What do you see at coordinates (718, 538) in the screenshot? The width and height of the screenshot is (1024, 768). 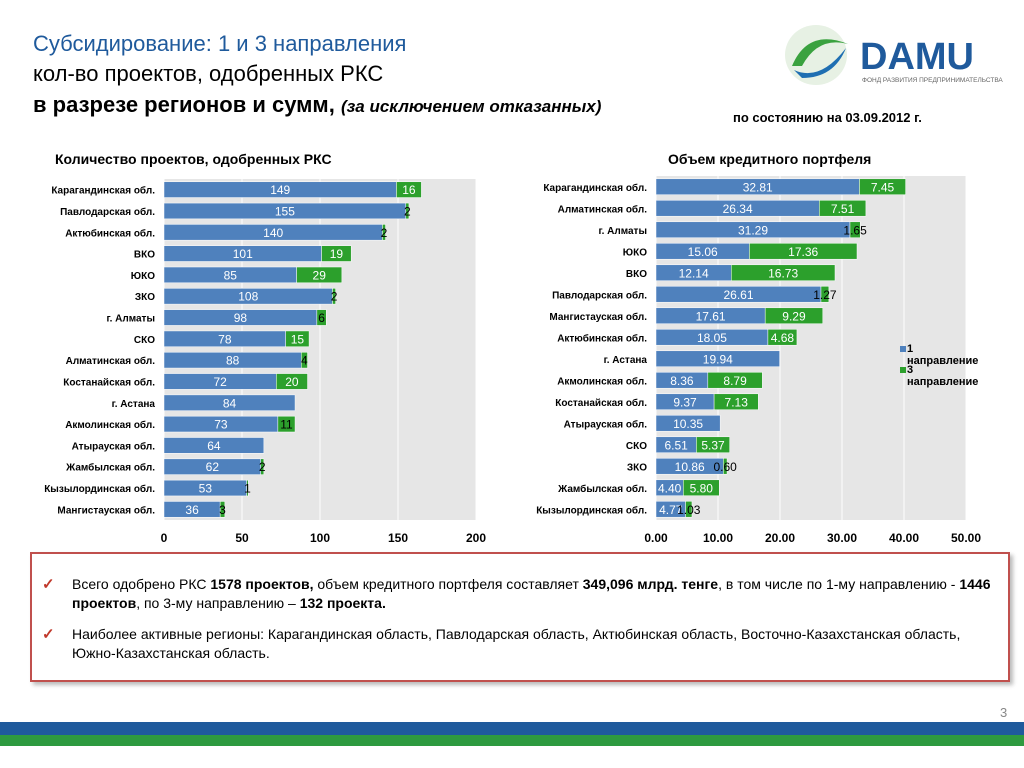 I see `x-tick-label: 10.00` at bounding box center [718, 538].